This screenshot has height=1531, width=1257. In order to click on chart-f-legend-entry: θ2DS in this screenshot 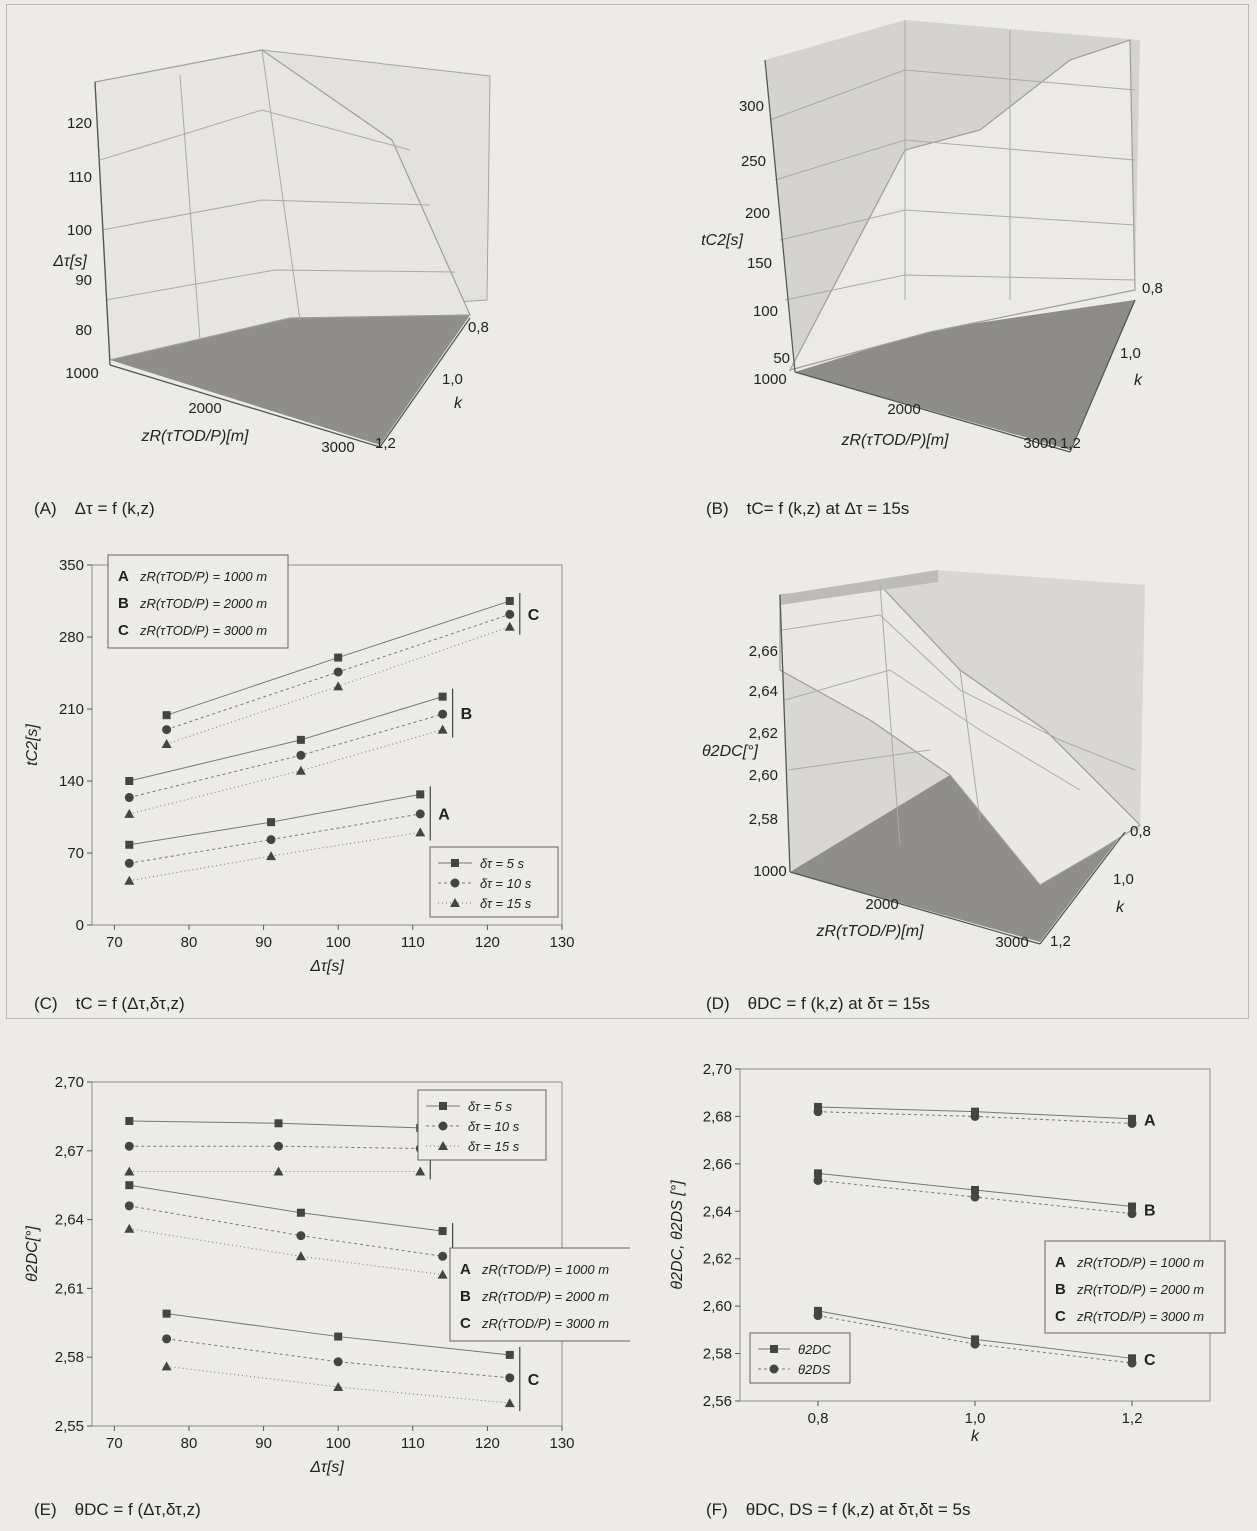, I will do `click(814, 1369)`.